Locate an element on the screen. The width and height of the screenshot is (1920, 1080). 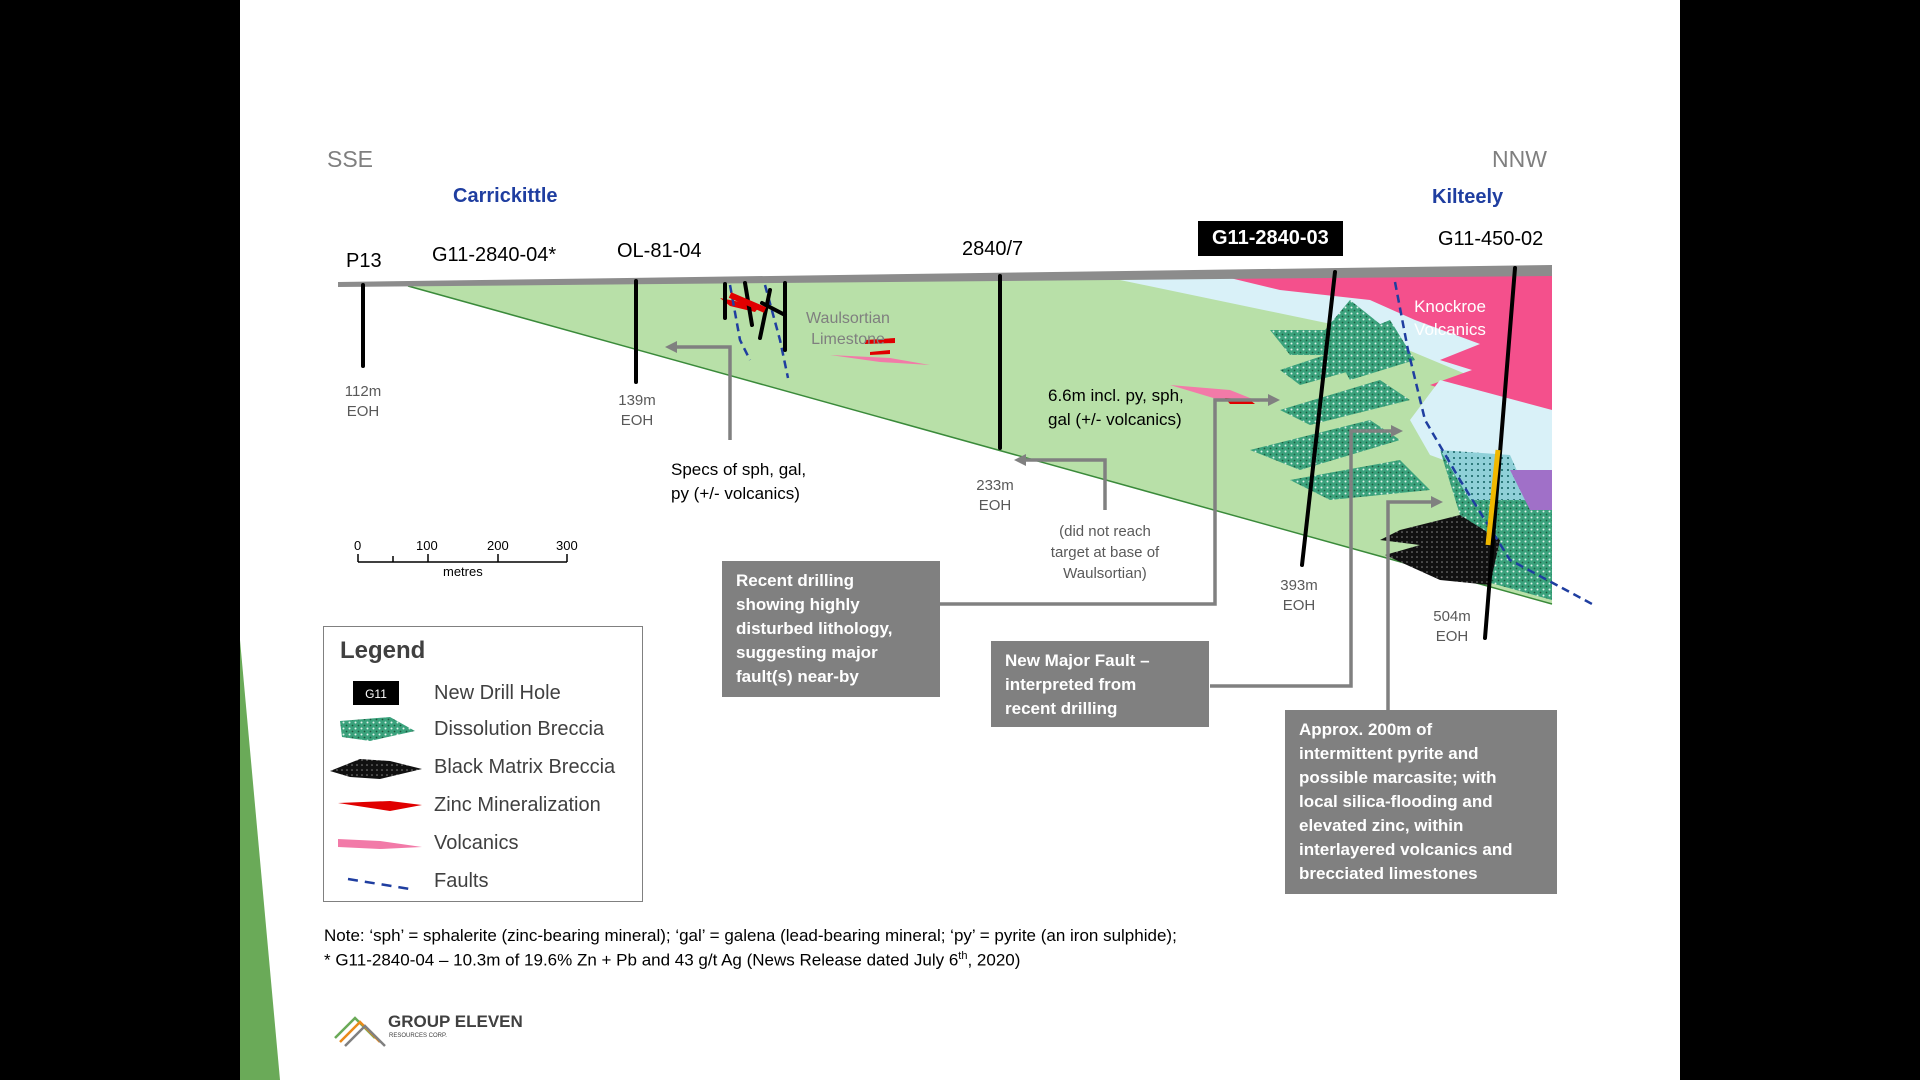
legend-row-volcanics: Volcanics is located at coordinates (484, 844).